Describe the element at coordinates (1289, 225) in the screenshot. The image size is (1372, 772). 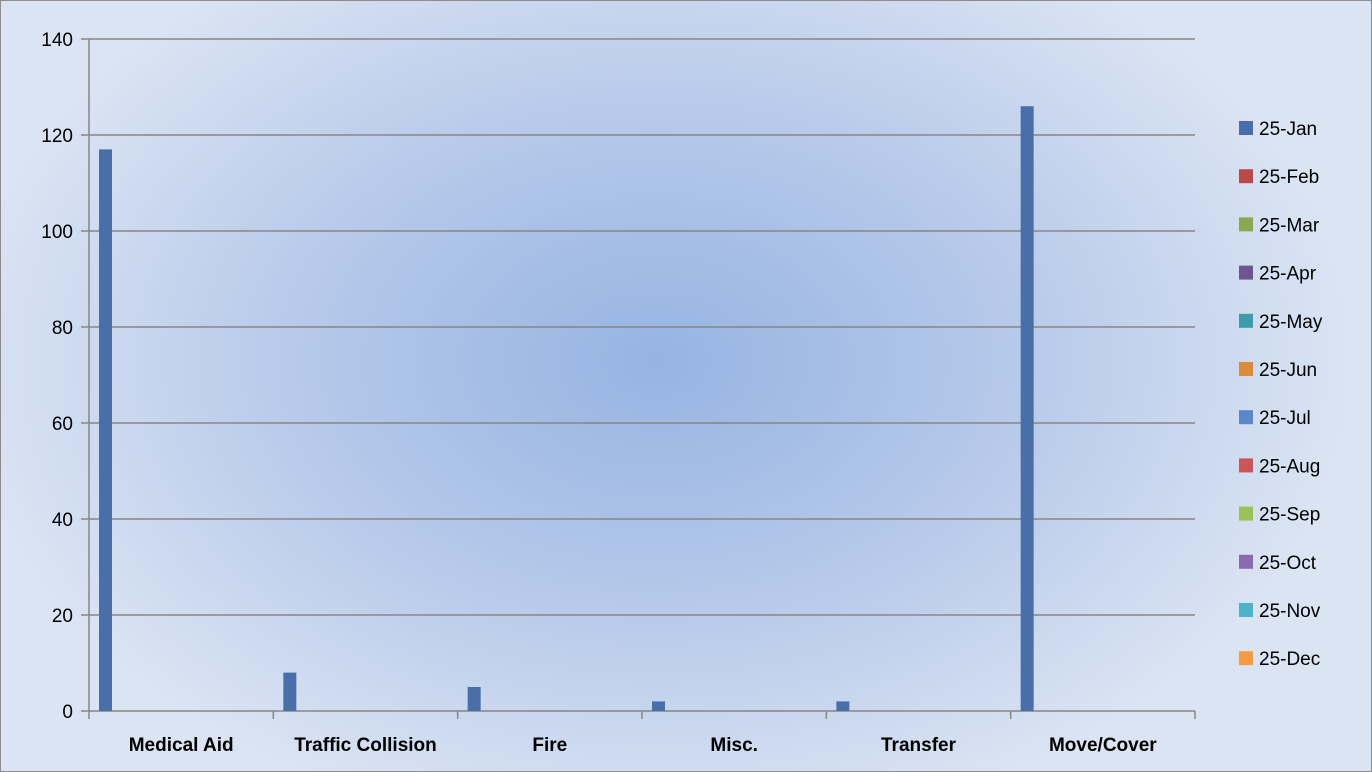
I see `legend-label: 25-Mar` at that location.